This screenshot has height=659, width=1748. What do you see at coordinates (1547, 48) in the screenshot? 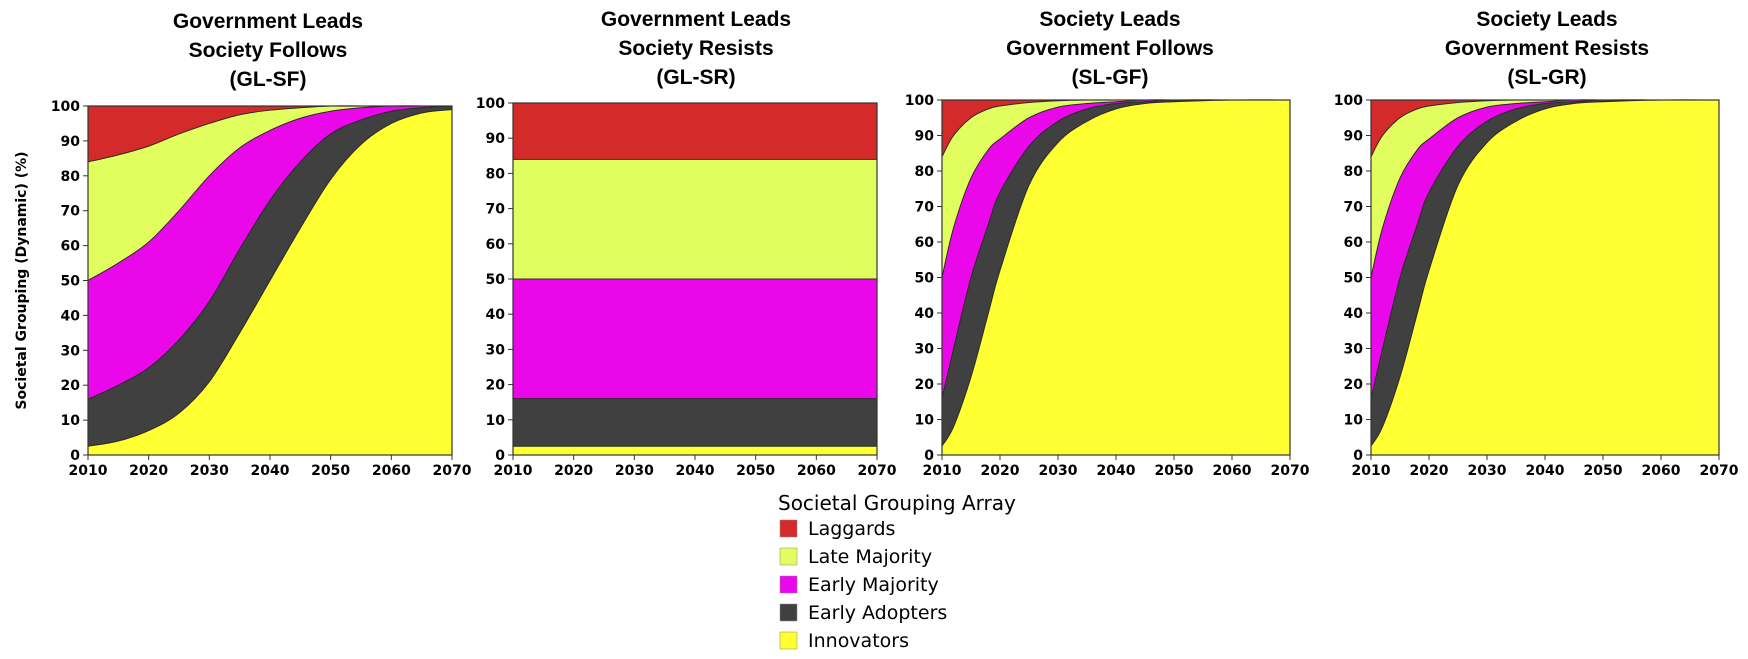
I see `panel-title-line: Government Resists` at bounding box center [1547, 48].